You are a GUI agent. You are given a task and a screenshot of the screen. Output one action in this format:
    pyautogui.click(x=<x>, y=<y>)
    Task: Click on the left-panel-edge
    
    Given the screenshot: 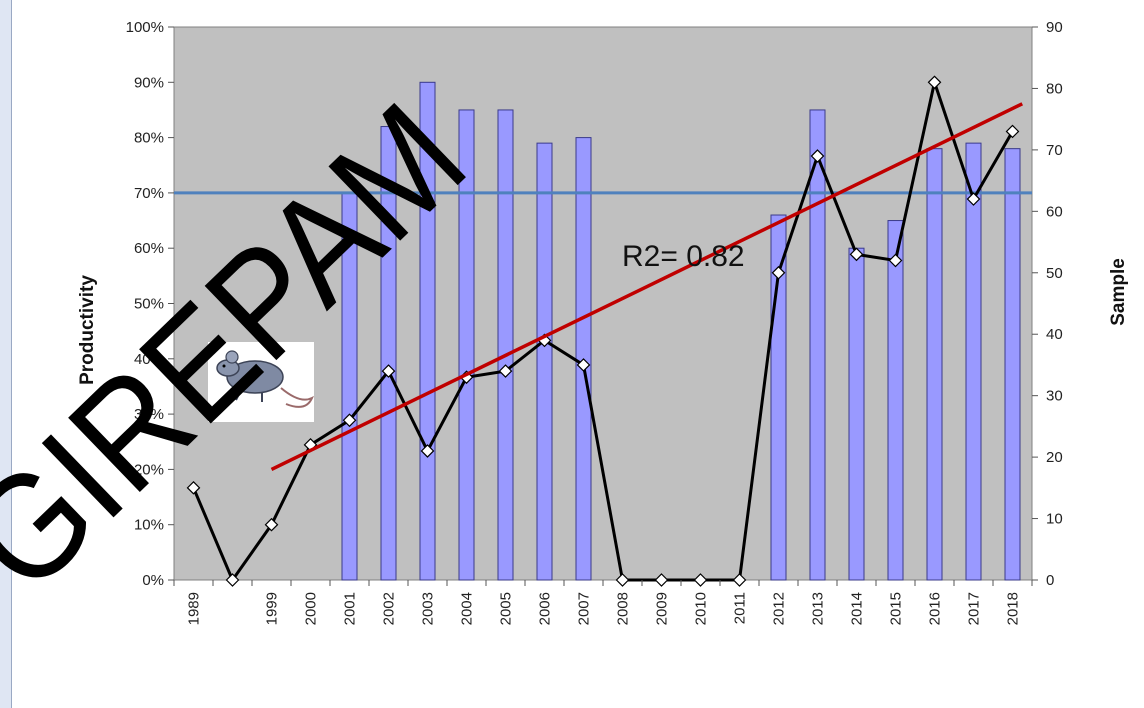 What is the action you would take?
    pyautogui.click(x=6, y=354)
    